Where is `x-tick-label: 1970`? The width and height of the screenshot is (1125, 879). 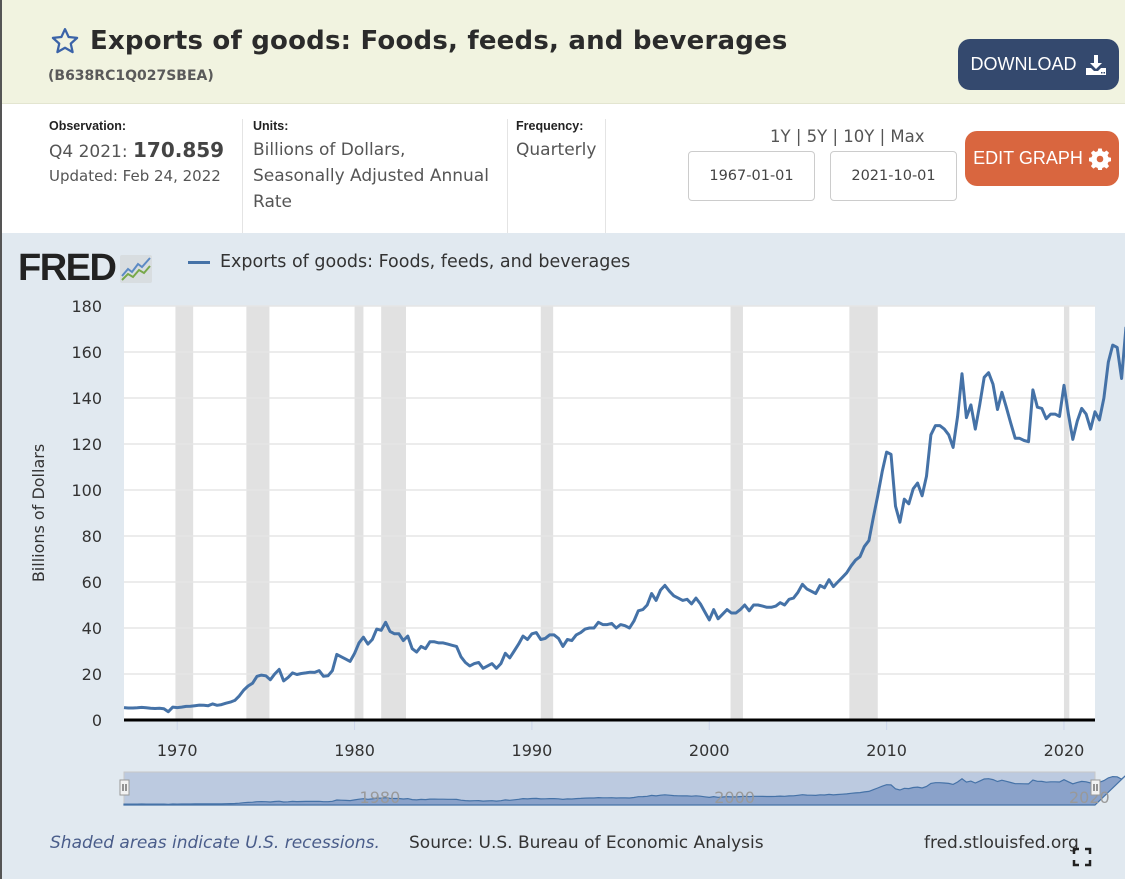
x-tick-label: 1970 is located at coordinates (177, 750).